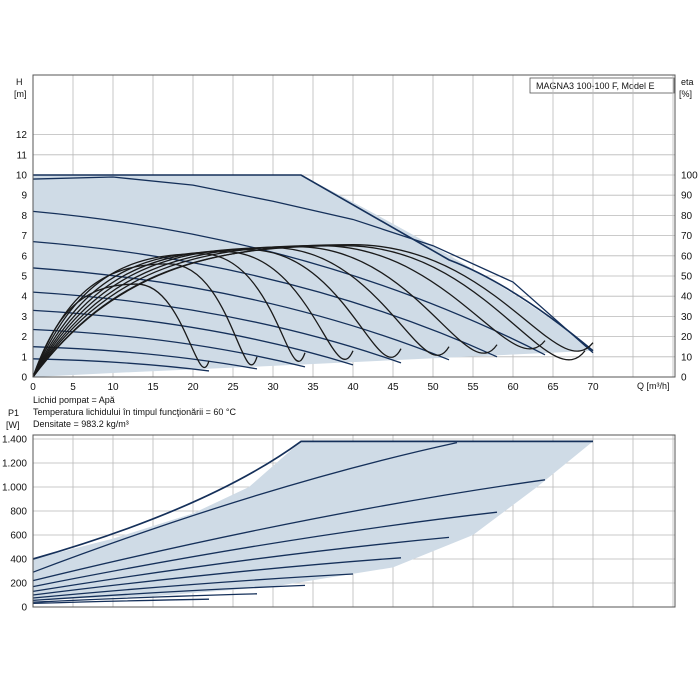 This screenshot has height=700, width=700. What do you see at coordinates (553, 387) in the screenshot?
I see `flow-tick-label: 65` at bounding box center [553, 387].